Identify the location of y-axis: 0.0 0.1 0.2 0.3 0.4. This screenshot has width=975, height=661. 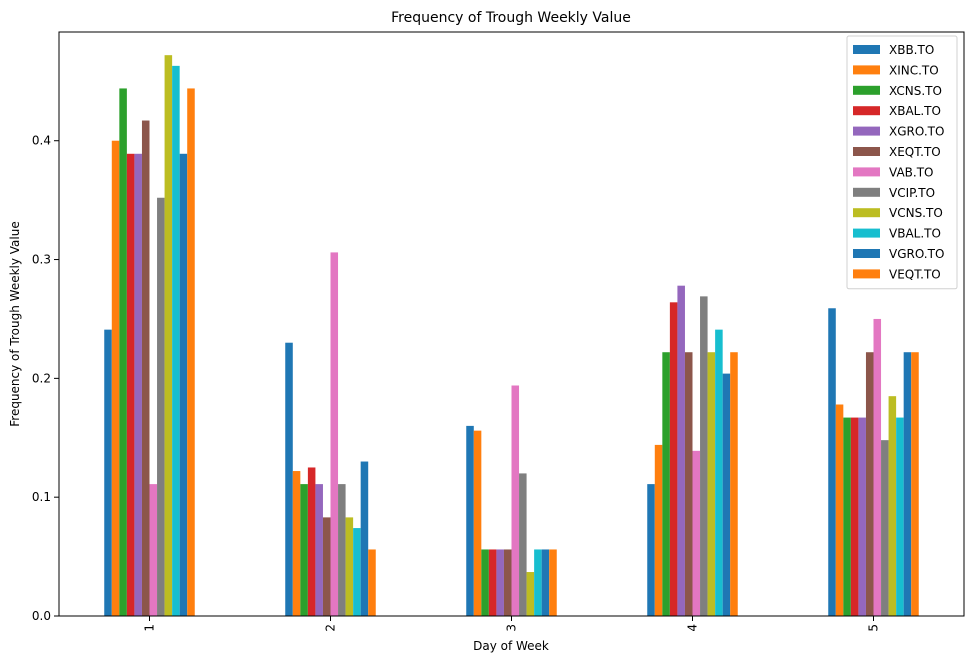
(45, 378).